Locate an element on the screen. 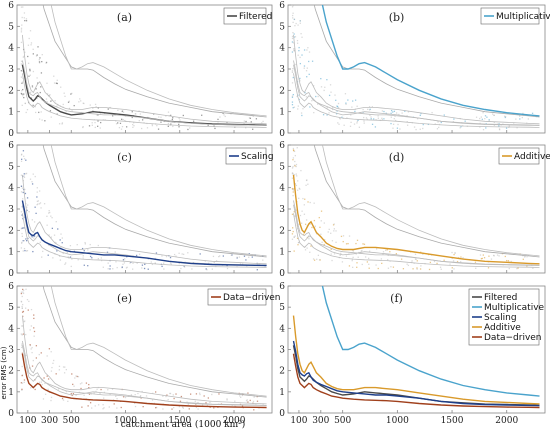 The image size is (550, 432). y-tick-label: 3 is located at coordinates (11, 210).